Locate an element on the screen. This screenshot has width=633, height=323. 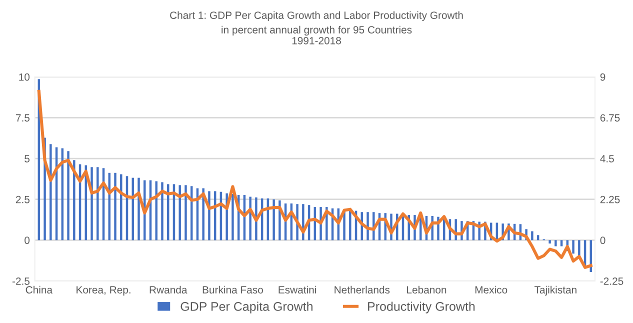
x-tick-label: Lebanon is located at coordinates (426, 290).